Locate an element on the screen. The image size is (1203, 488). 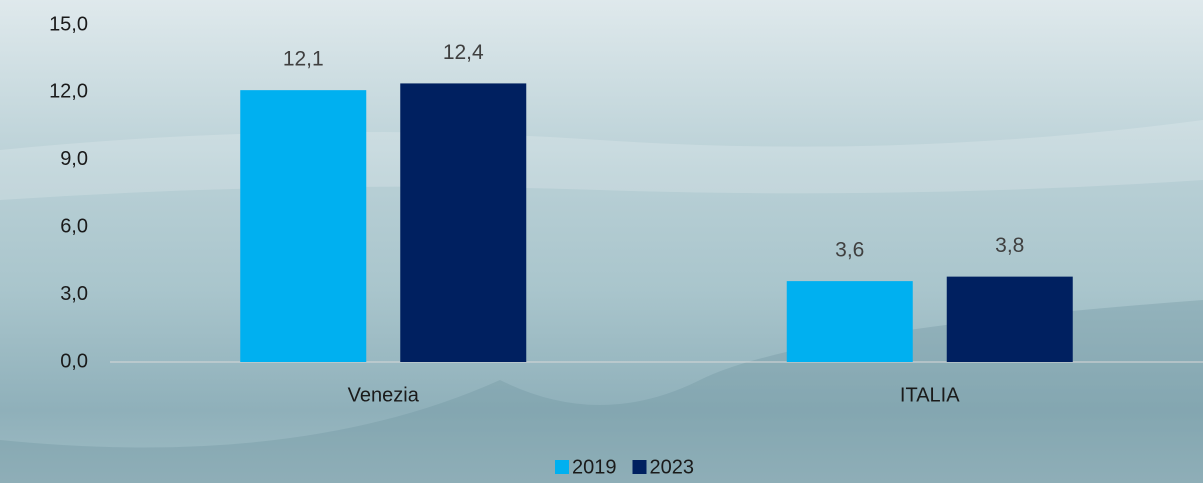
data-label: 12,1 is located at coordinates (303, 59).